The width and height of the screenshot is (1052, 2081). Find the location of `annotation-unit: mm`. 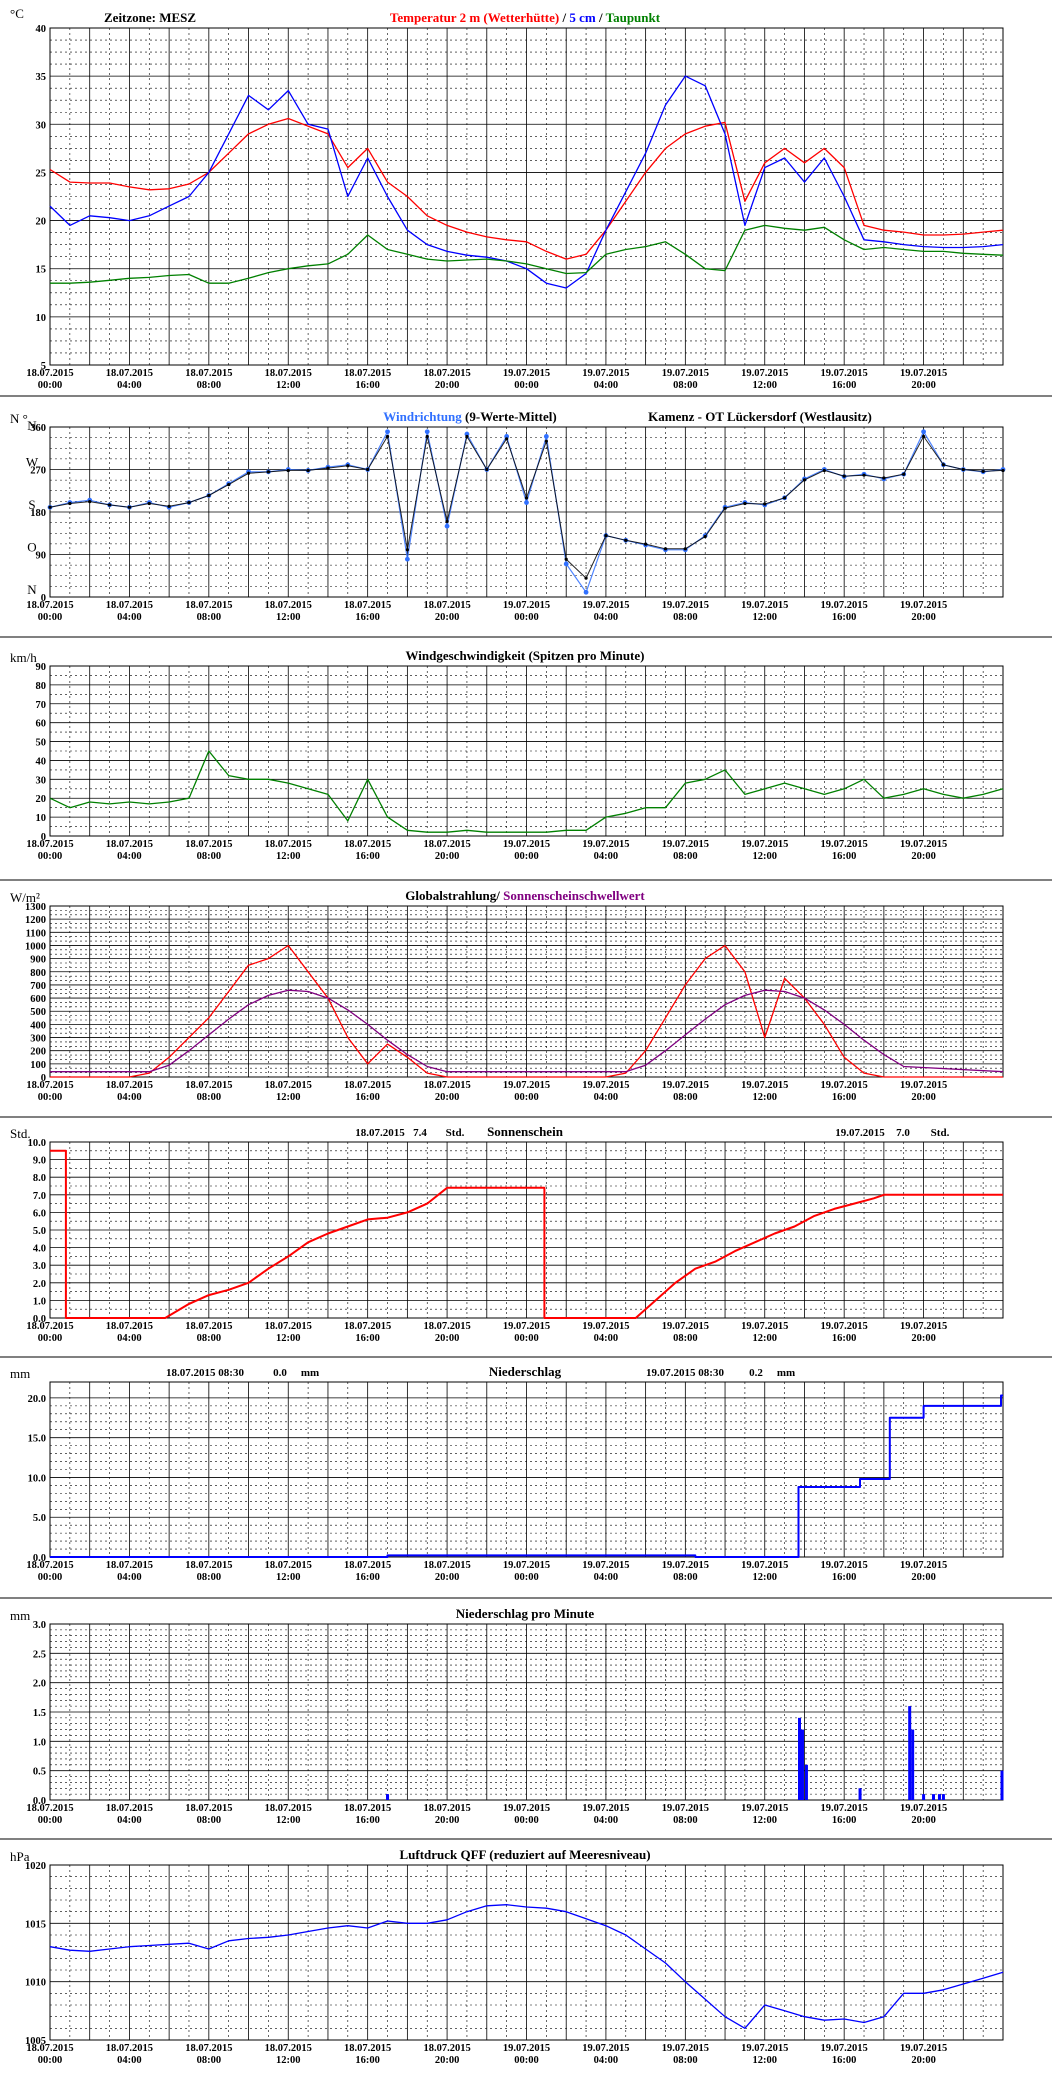

annotation-unit: mm is located at coordinates (310, 1373).